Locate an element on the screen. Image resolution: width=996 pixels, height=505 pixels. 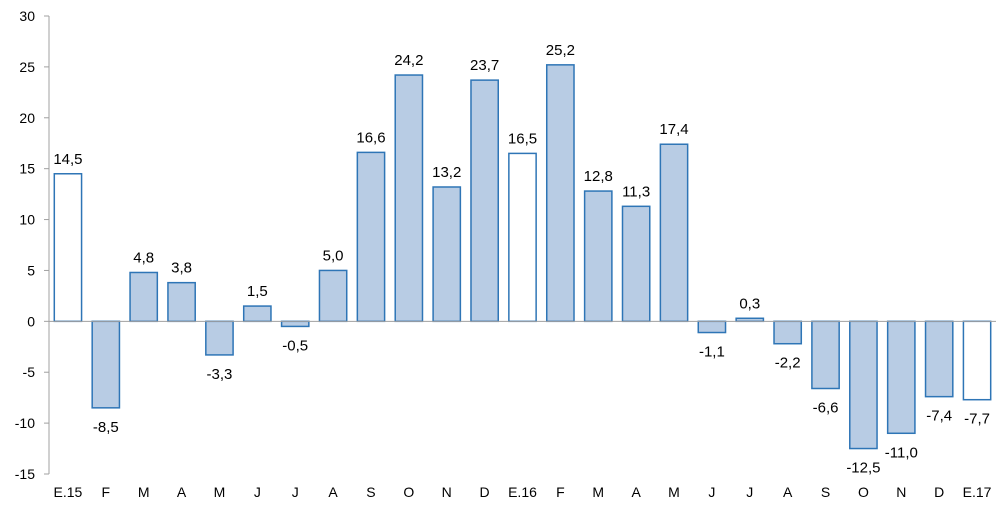
y-tick-label: 25 is located at coordinates (27, 67).